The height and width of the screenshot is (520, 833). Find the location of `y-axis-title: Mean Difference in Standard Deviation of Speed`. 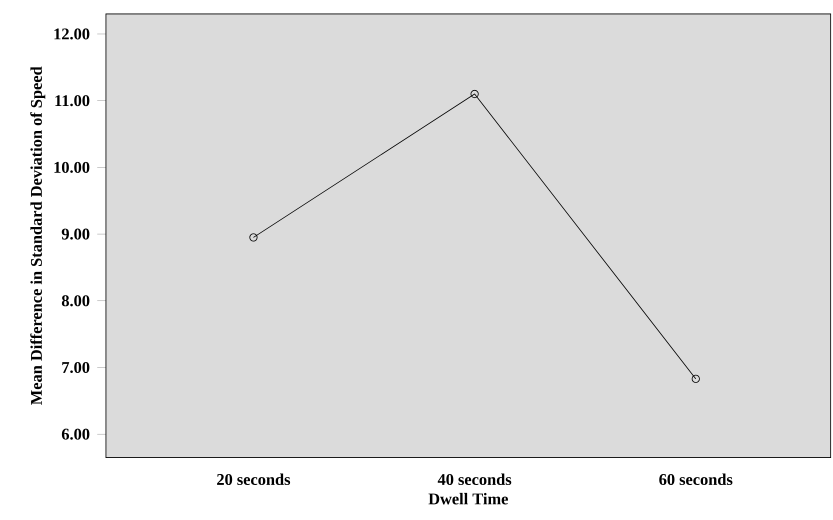

y-axis-title: Mean Difference in Standard Deviation of Speed is located at coordinates (38, 235).